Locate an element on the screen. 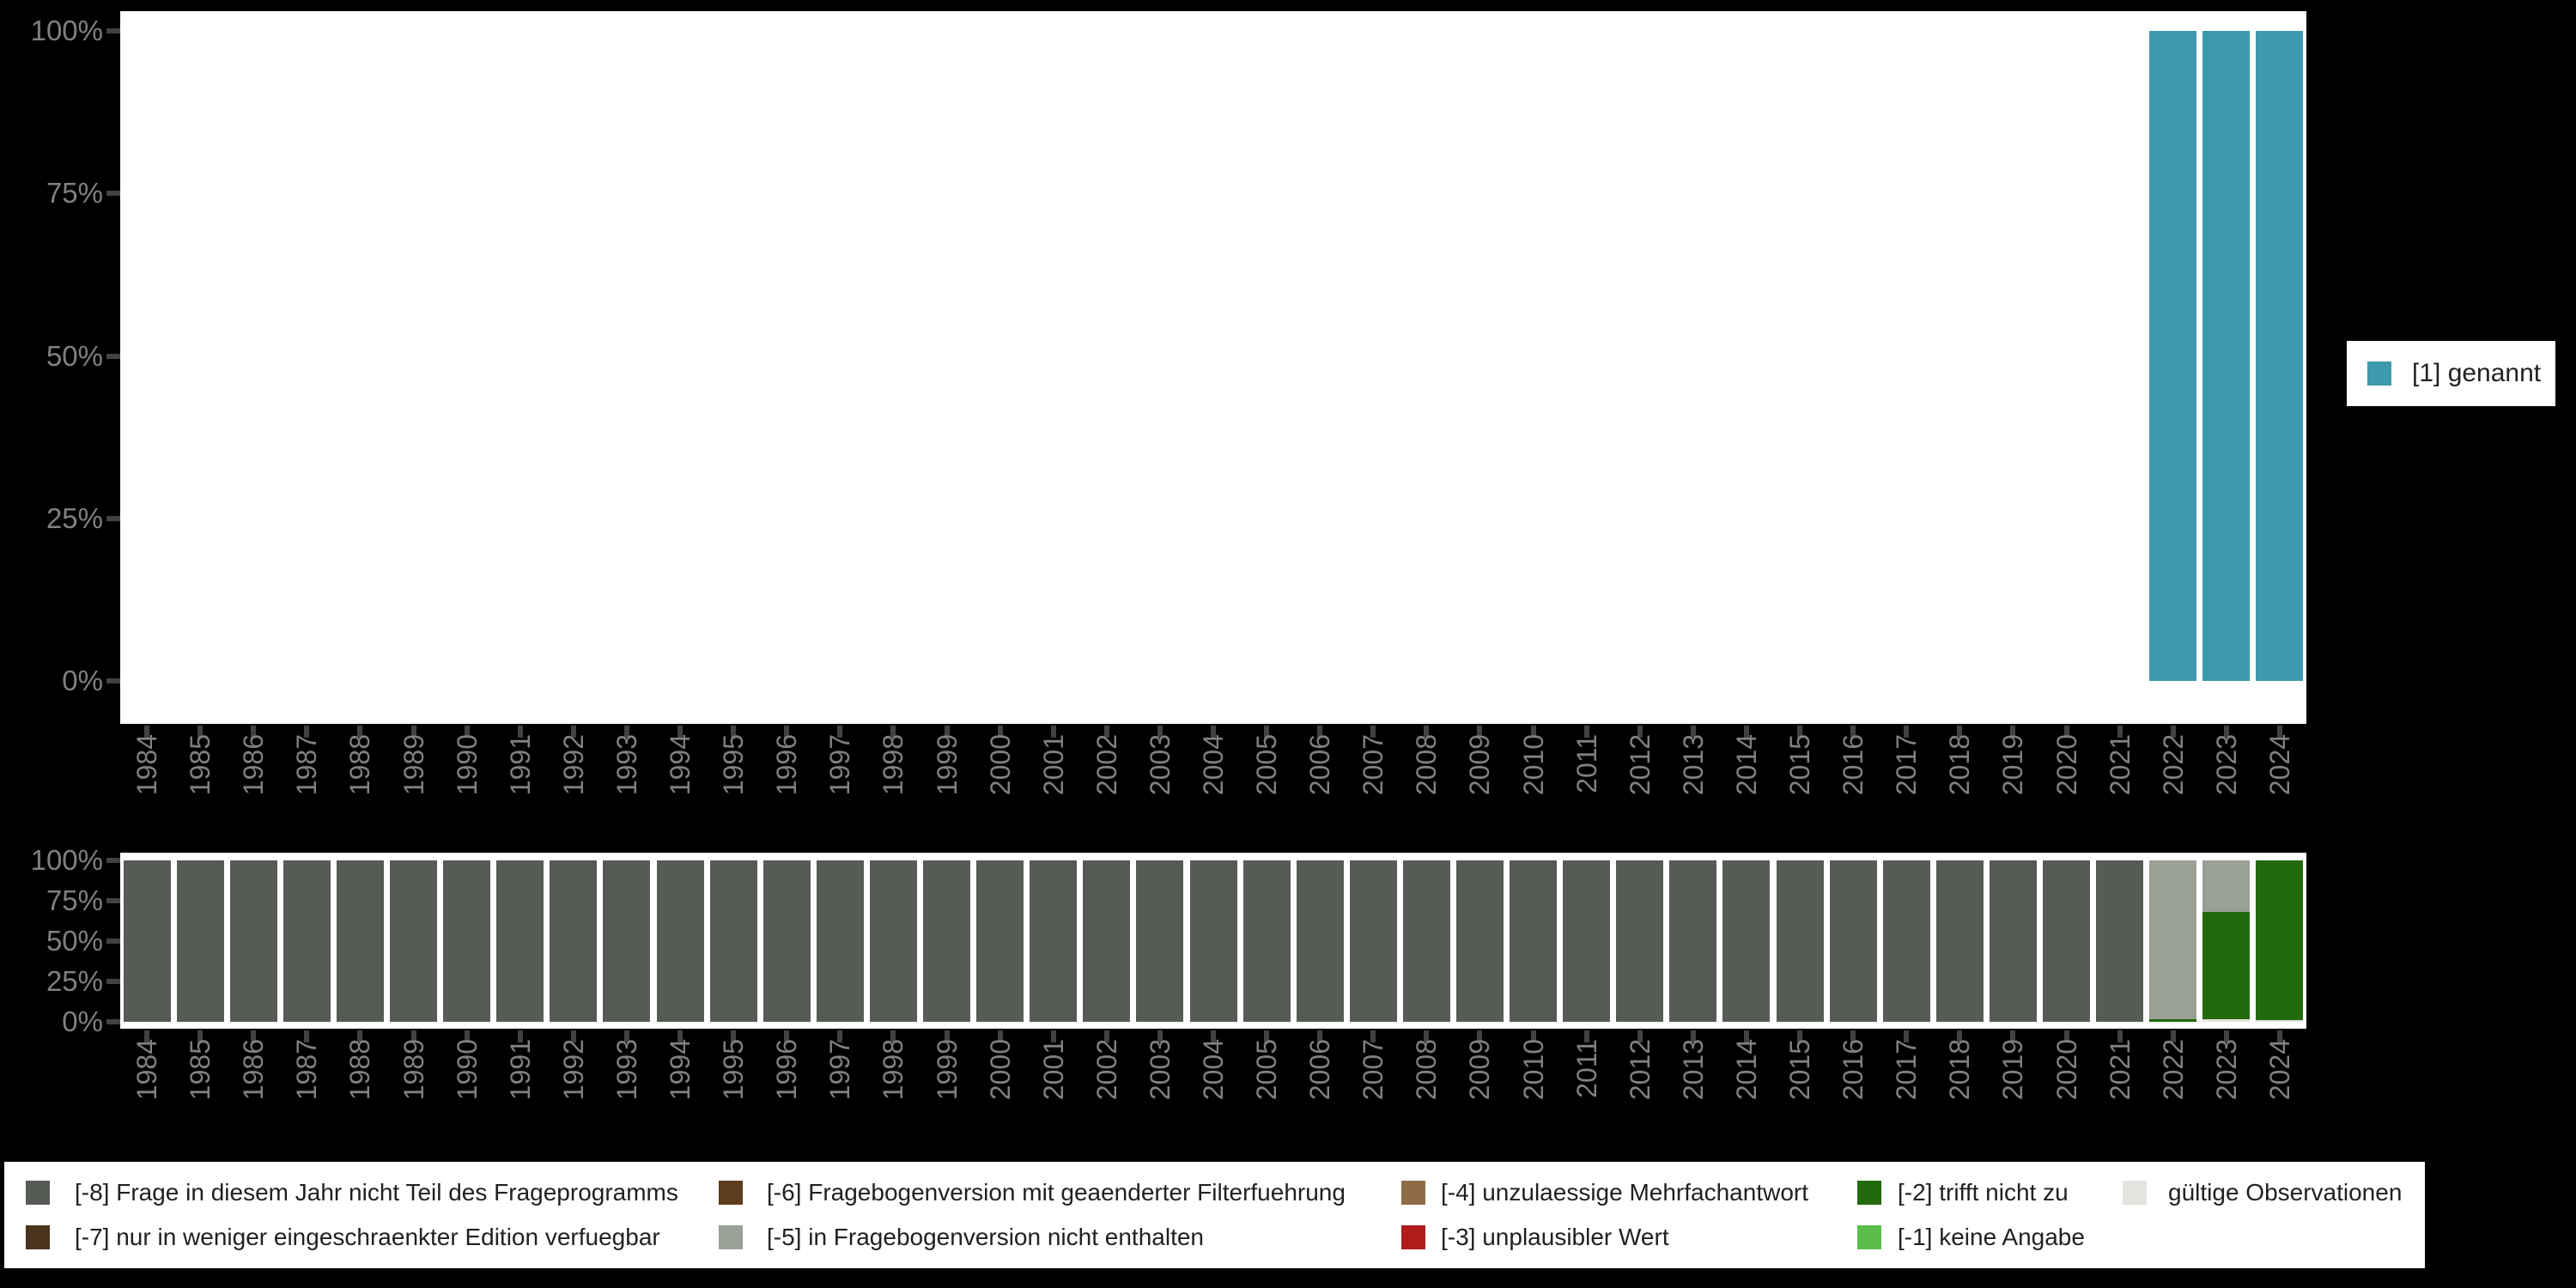 This screenshot has height=1288, width=2576. y-axis-label: 0% is located at coordinates (82, 680).